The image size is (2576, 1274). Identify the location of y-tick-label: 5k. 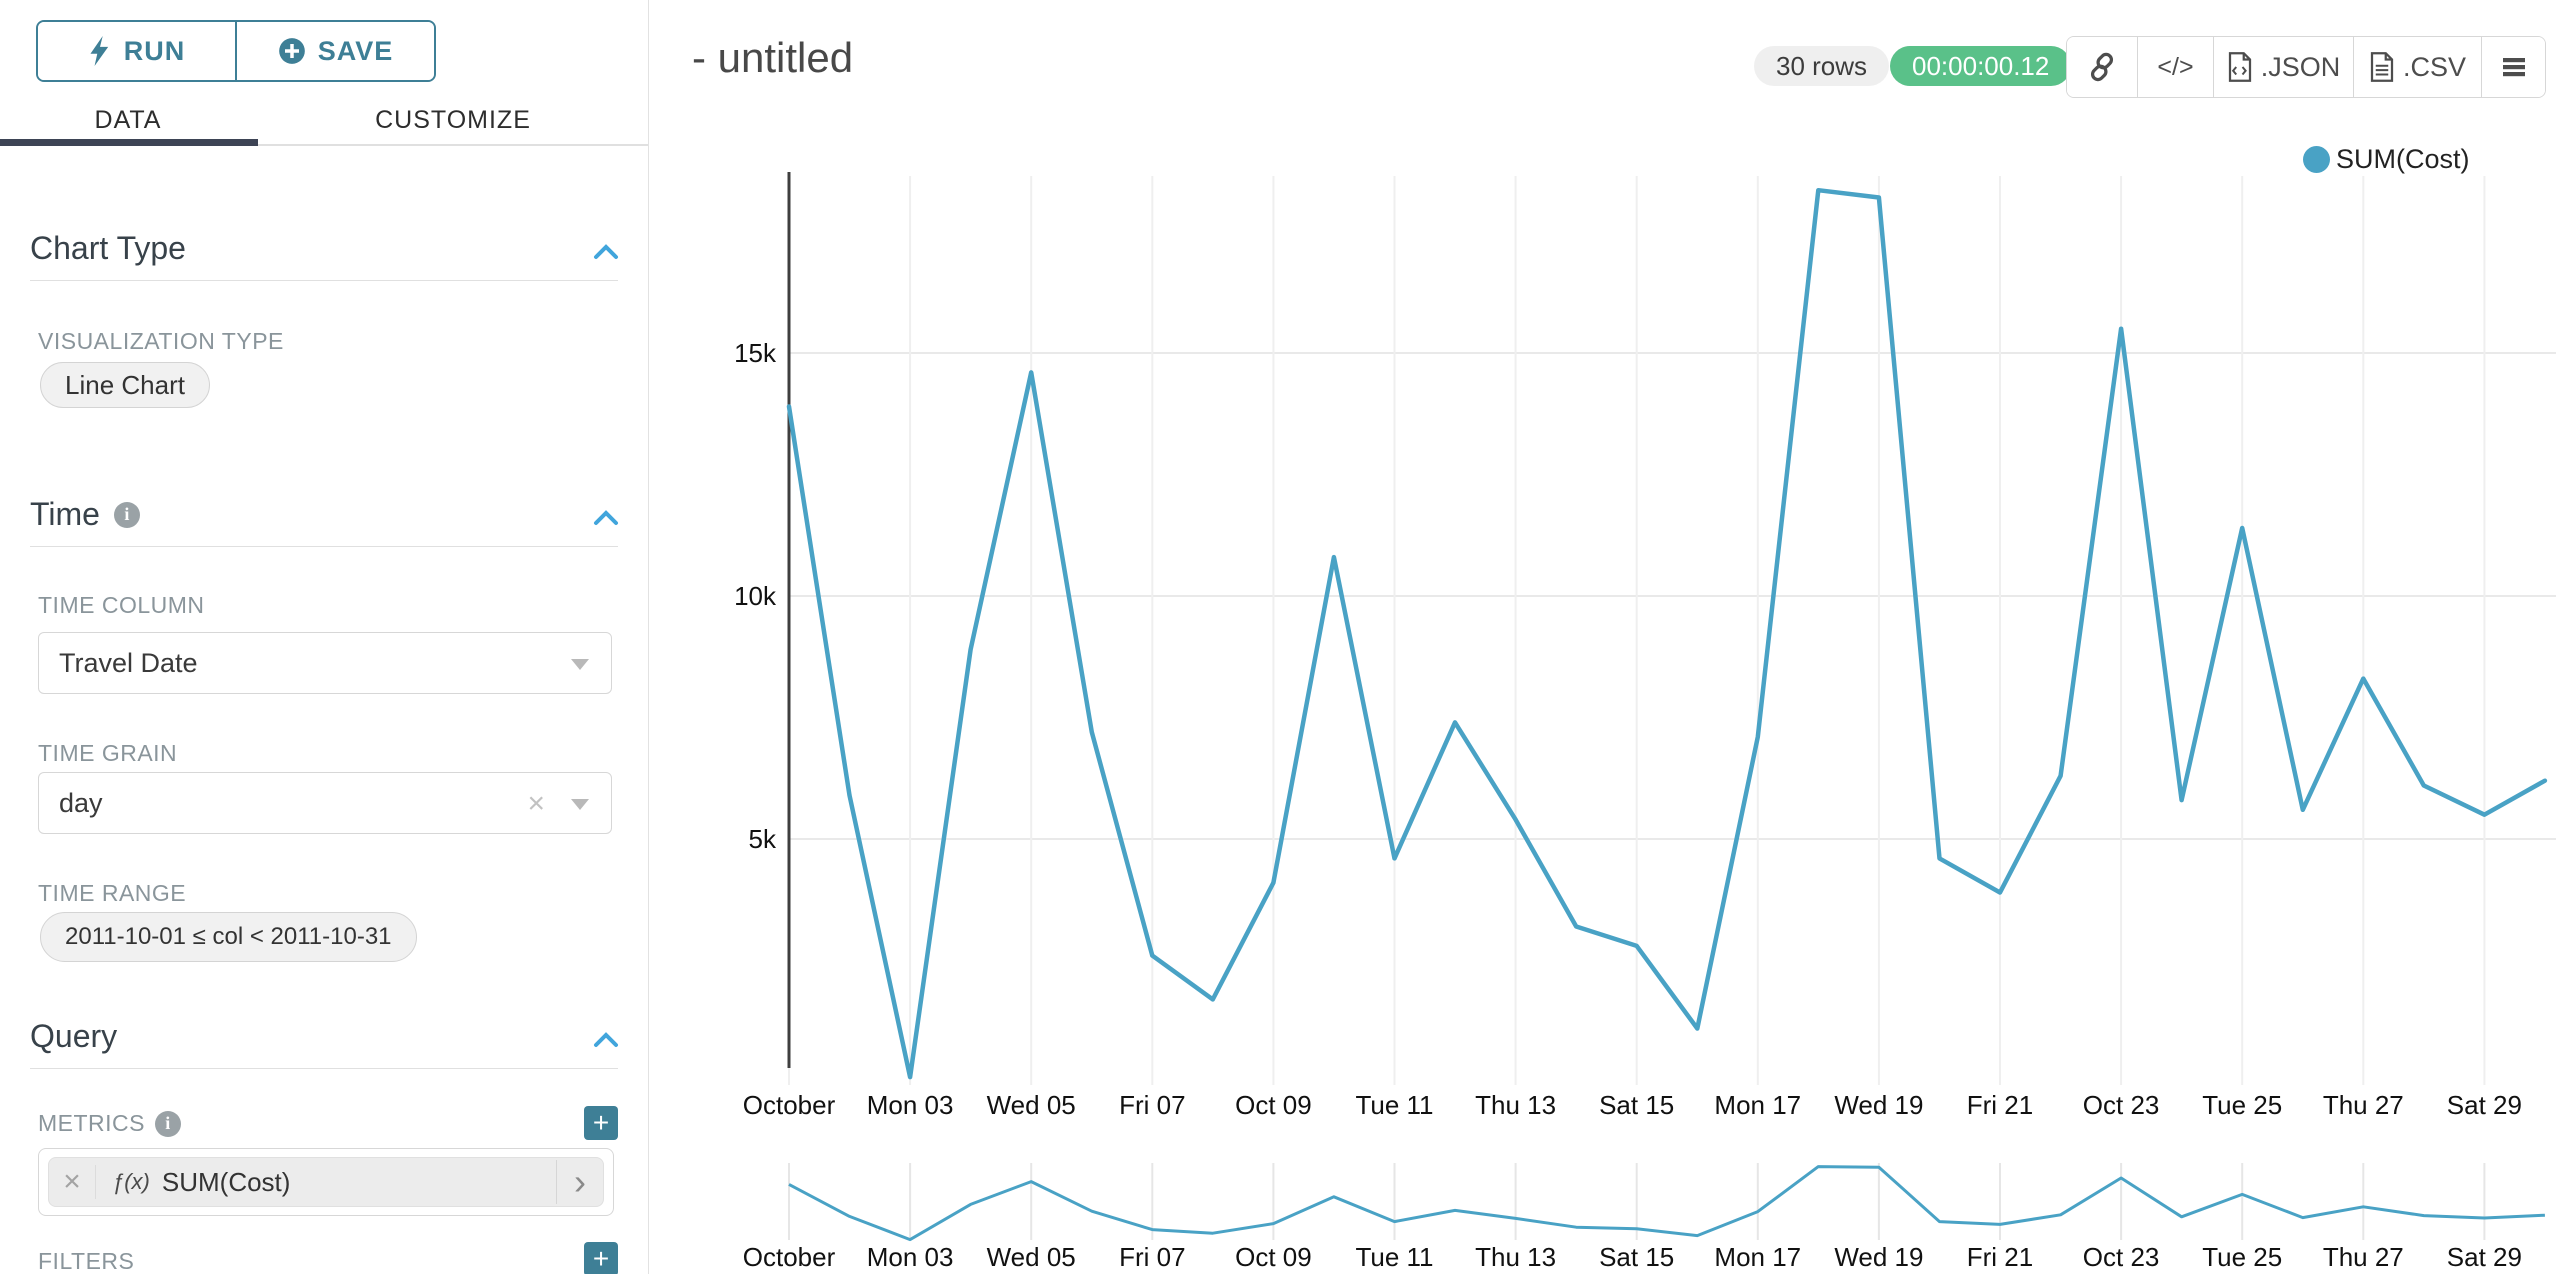
(762, 839).